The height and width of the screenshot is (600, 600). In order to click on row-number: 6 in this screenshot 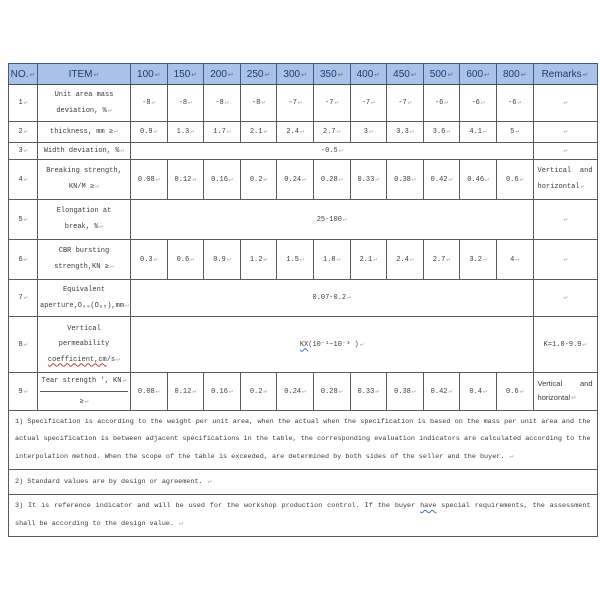, I will do `click(20, 259)`.